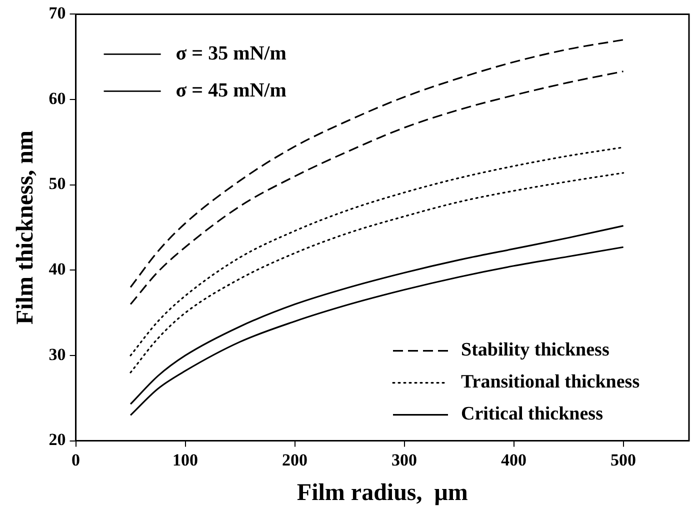  What do you see at coordinates (76, 460) in the screenshot?
I see `x-tick-label: 0` at bounding box center [76, 460].